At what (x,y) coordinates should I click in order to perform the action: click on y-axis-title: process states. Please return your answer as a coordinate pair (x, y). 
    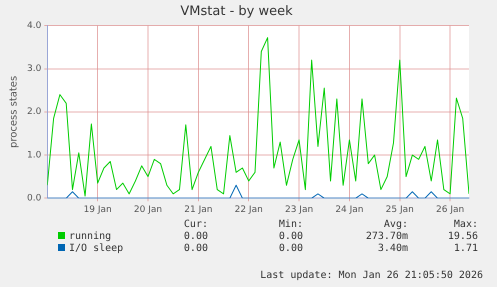
    Looking at the image, I should click on (14, 112).